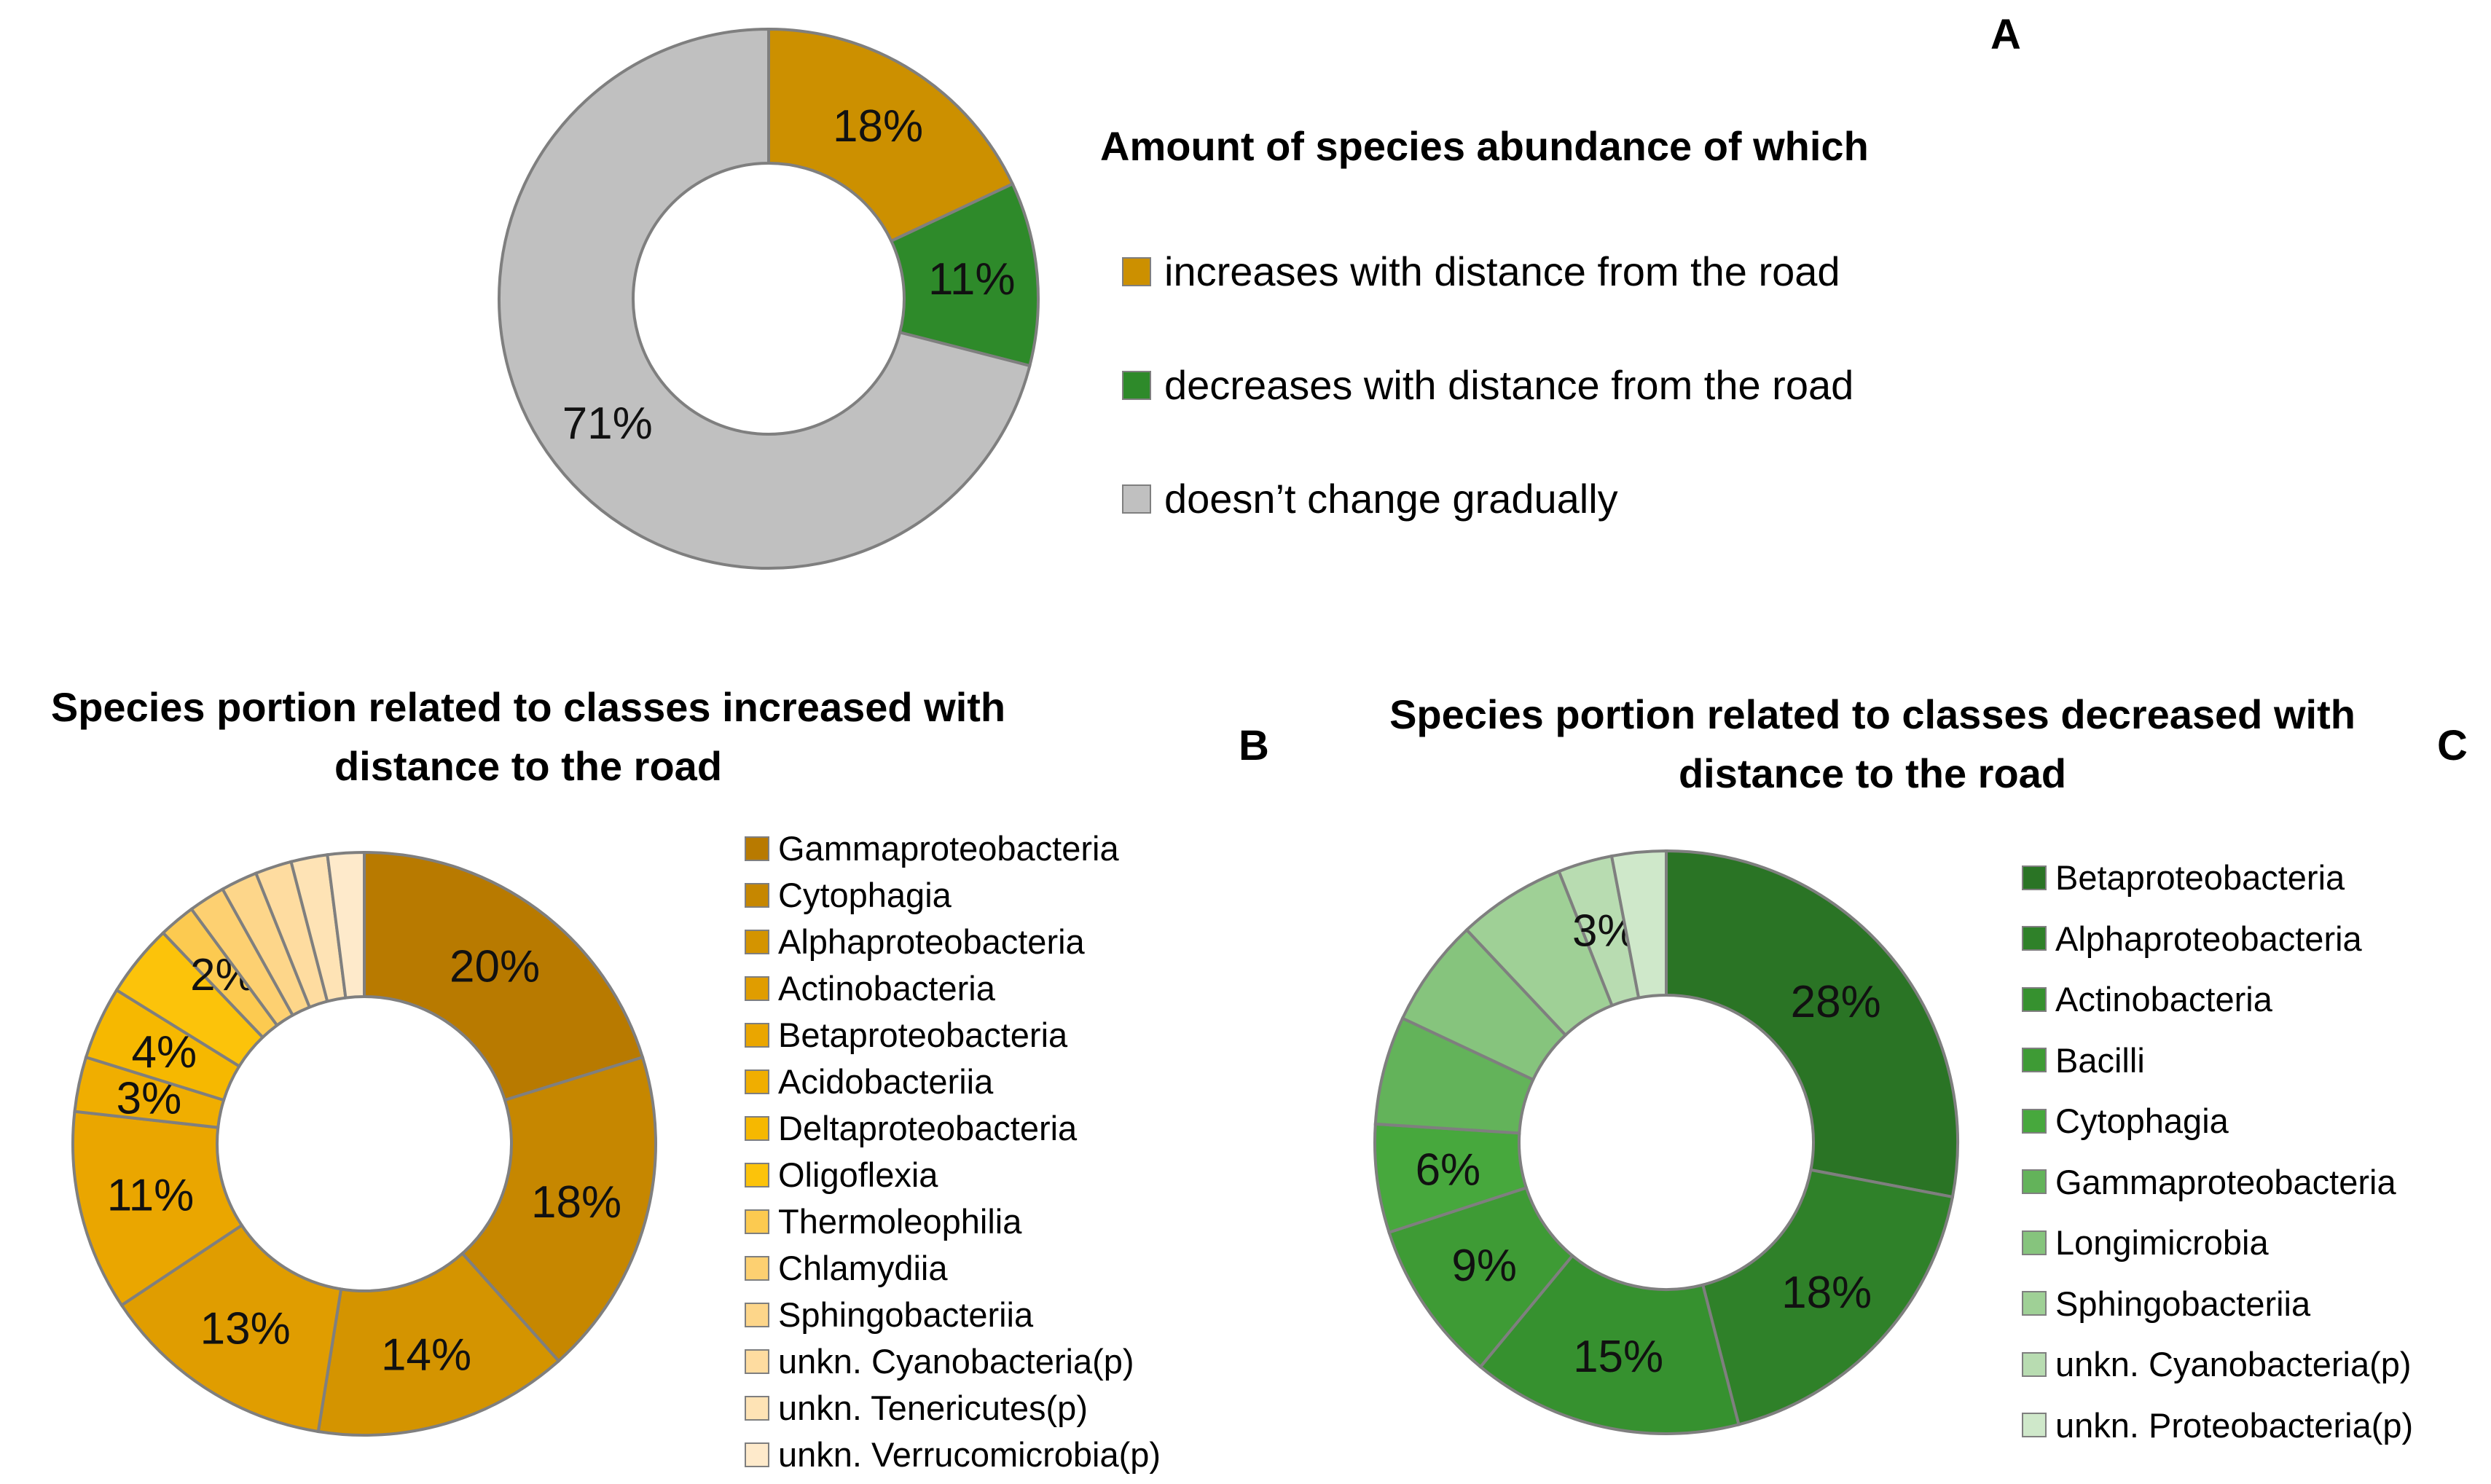 This screenshot has height=1484, width=2491. What do you see at coordinates (1449, 1170) in the screenshot?
I see `donut-c-data-label-4: 6%` at bounding box center [1449, 1170].